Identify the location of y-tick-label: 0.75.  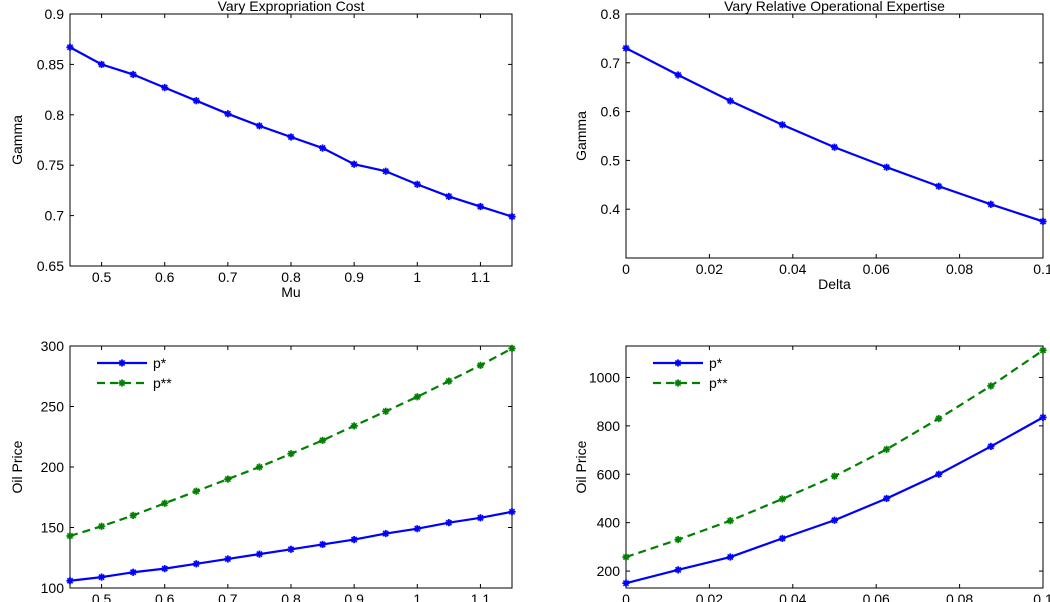
(50, 165).